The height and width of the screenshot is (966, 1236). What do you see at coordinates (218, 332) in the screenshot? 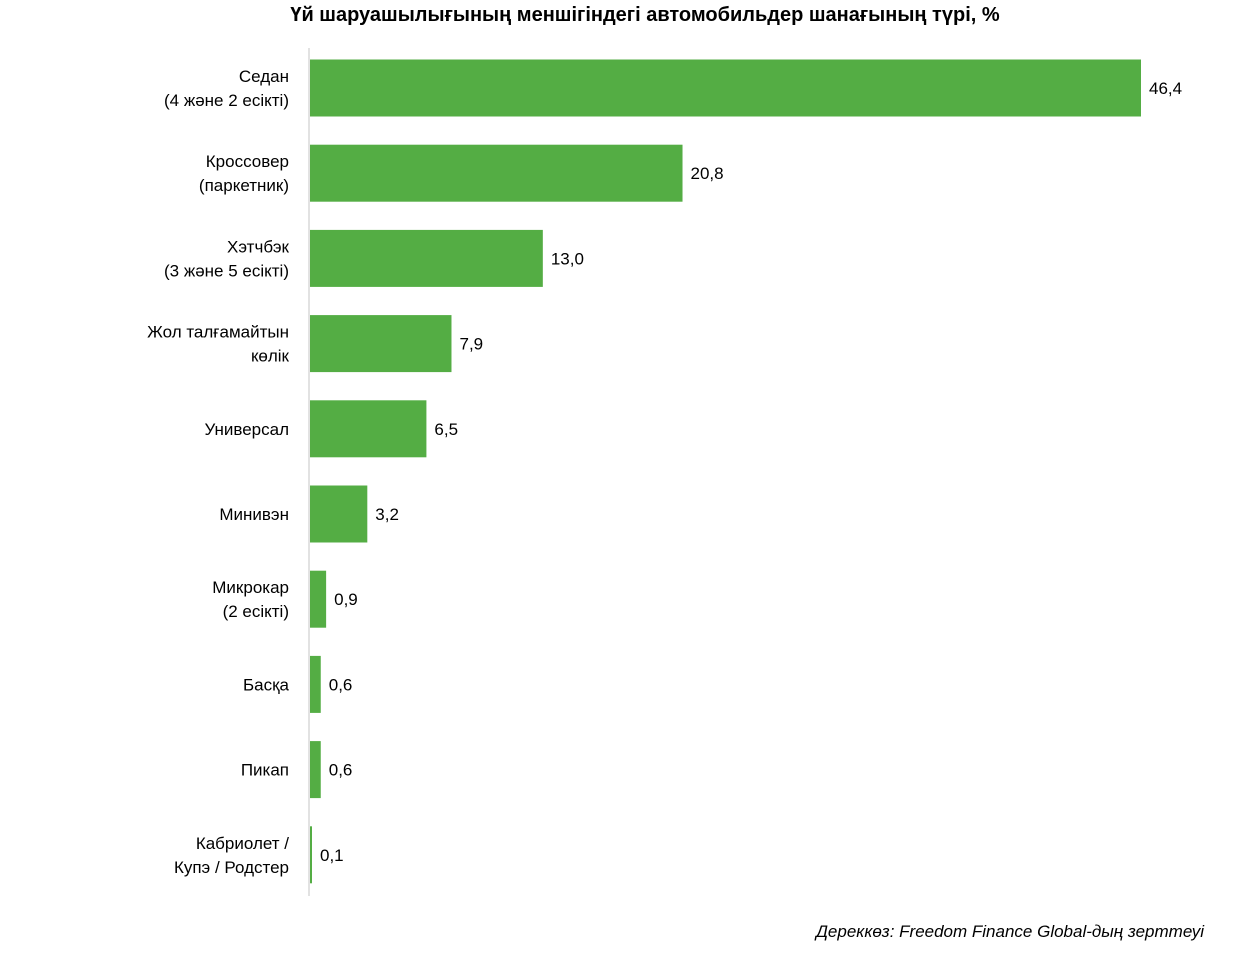
I see `category-label: Жол талғамайтын` at bounding box center [218, 332].